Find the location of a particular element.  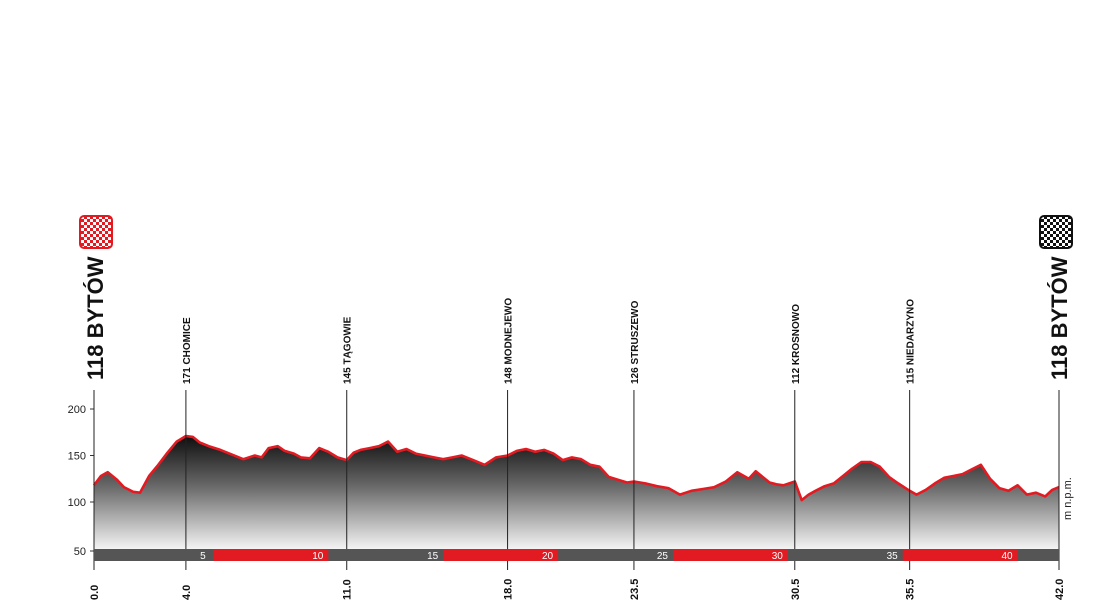

distance-bar-label: 10 is located at coordinates (318, 556).